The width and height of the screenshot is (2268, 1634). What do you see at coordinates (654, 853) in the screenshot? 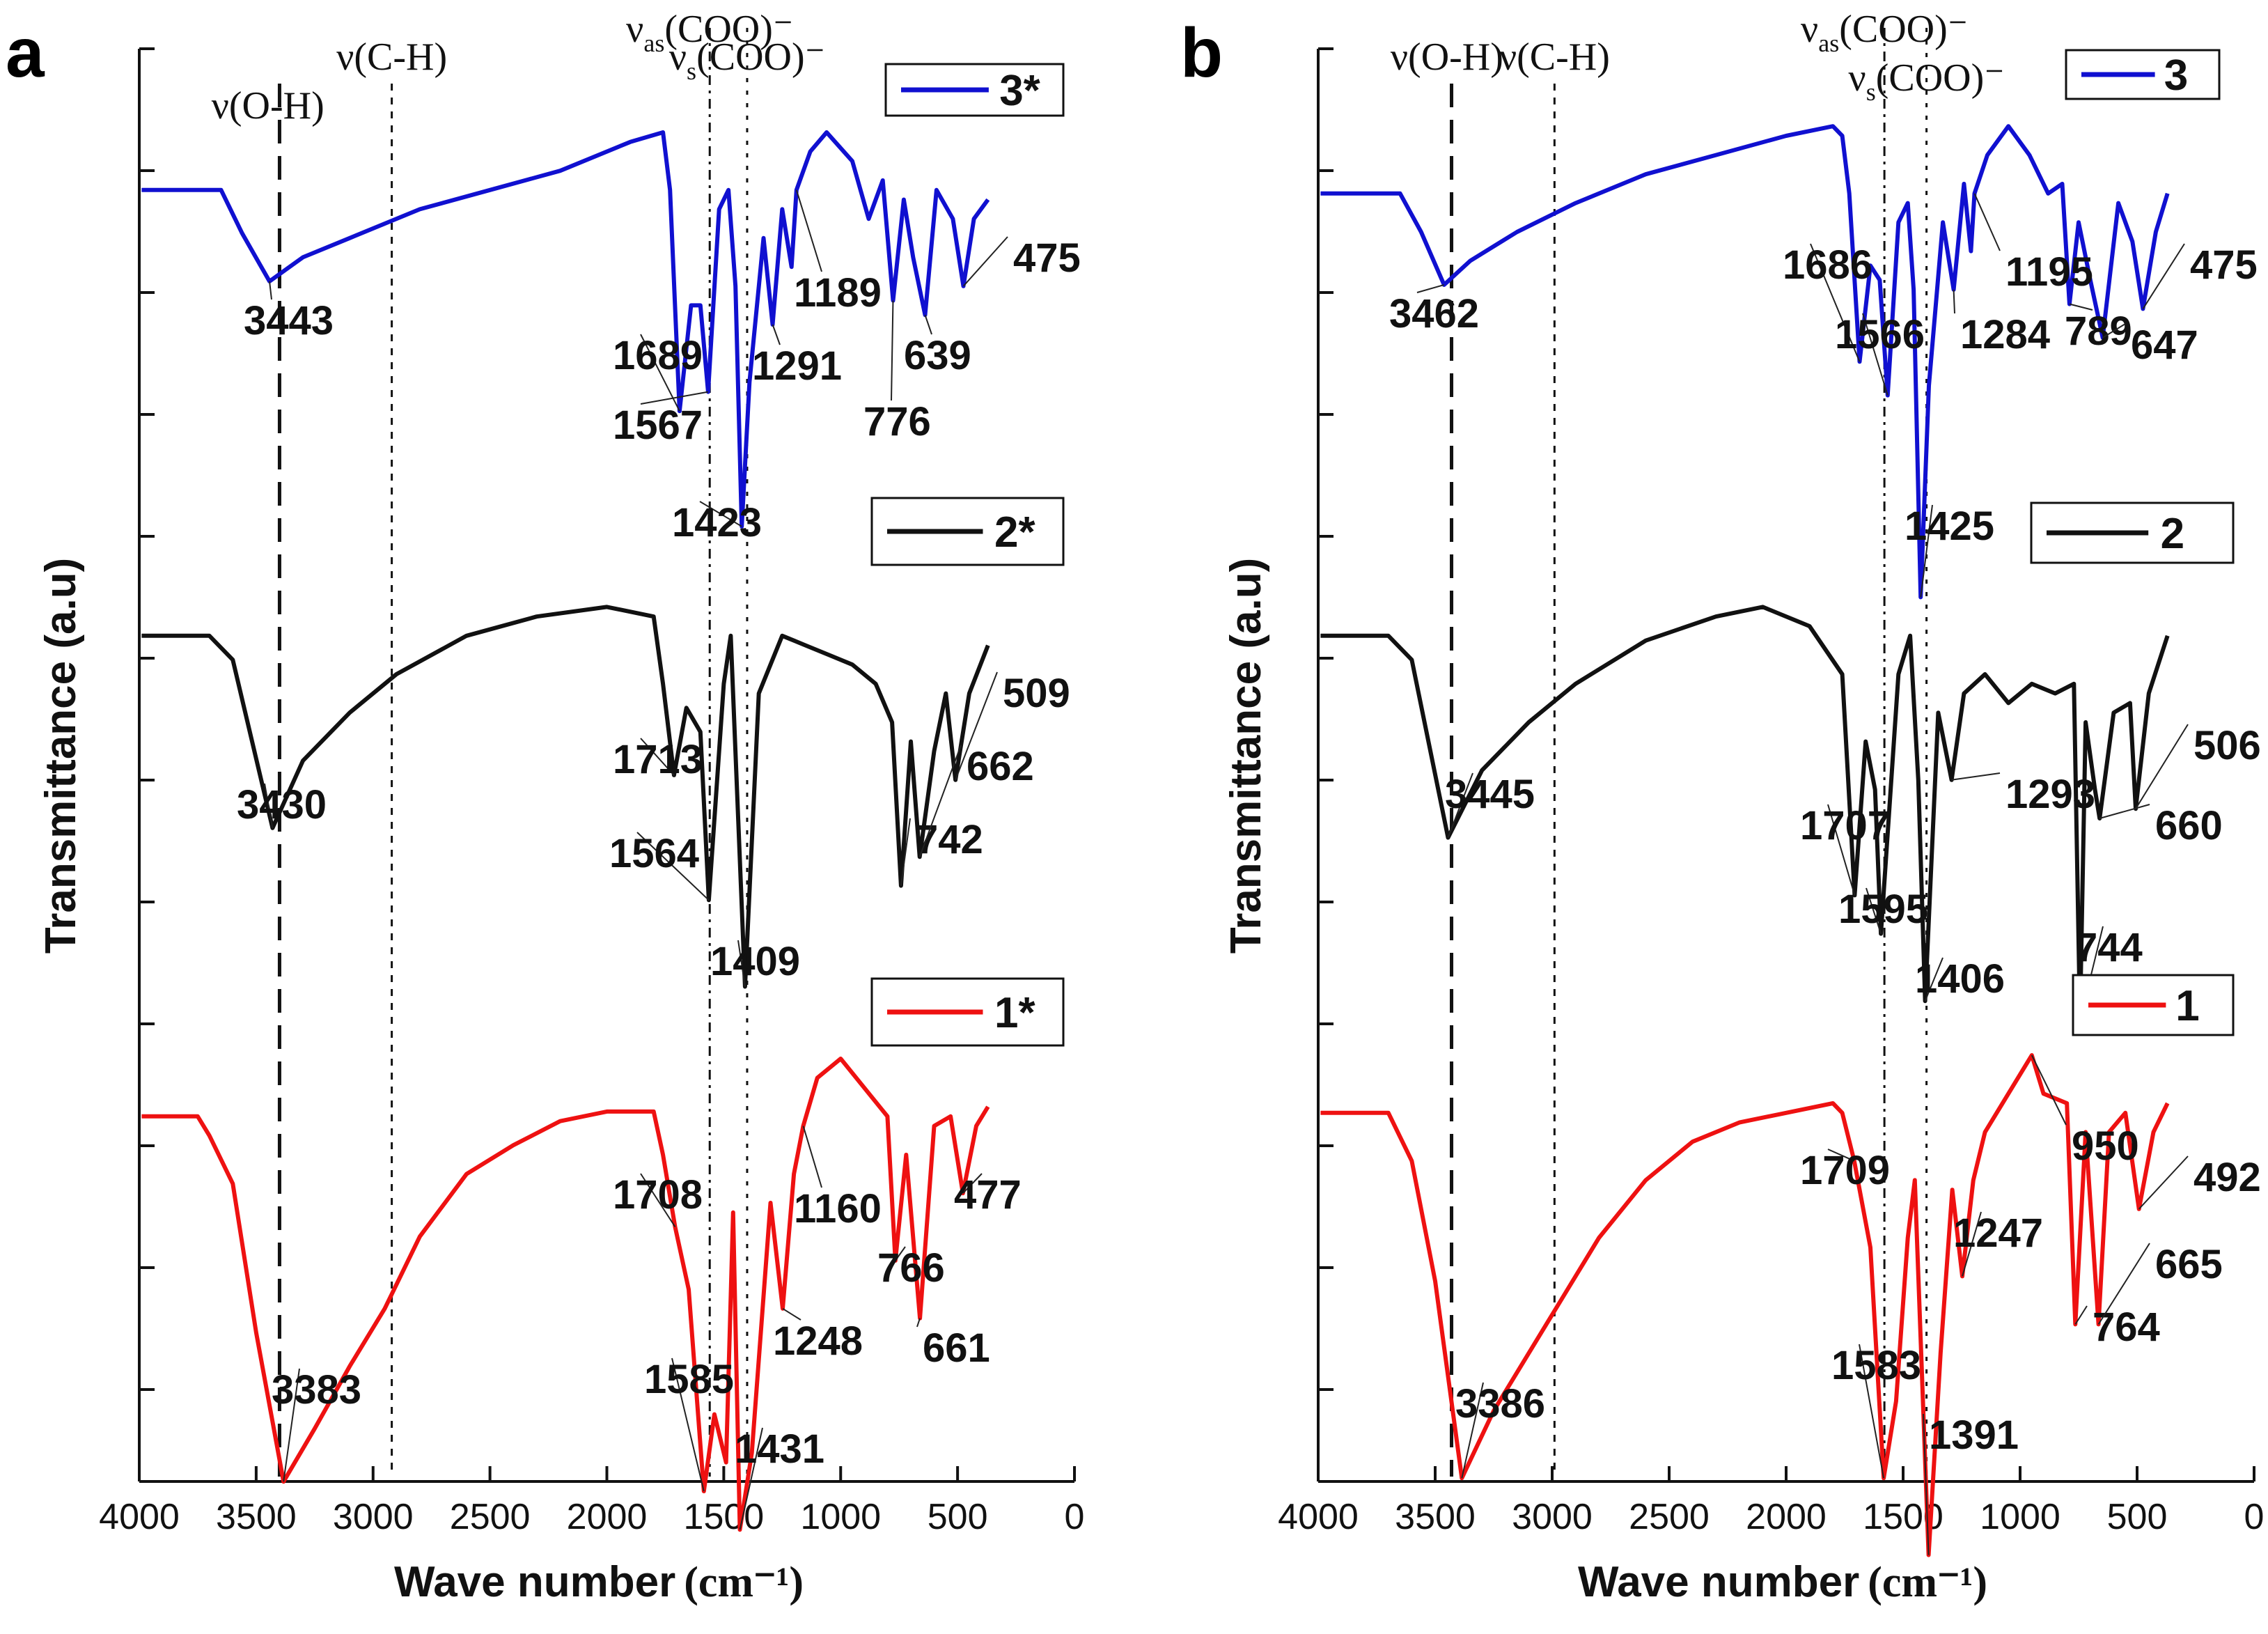
I see `peak-label: 1564` at bounding box center [654, 853].